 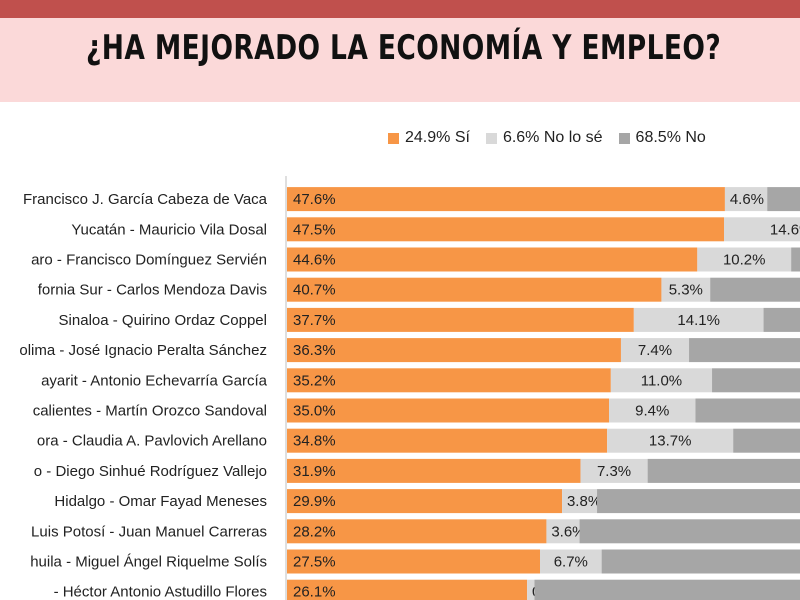 I want to click on data-label-si: 35.2%, so click(x=314, y=380).